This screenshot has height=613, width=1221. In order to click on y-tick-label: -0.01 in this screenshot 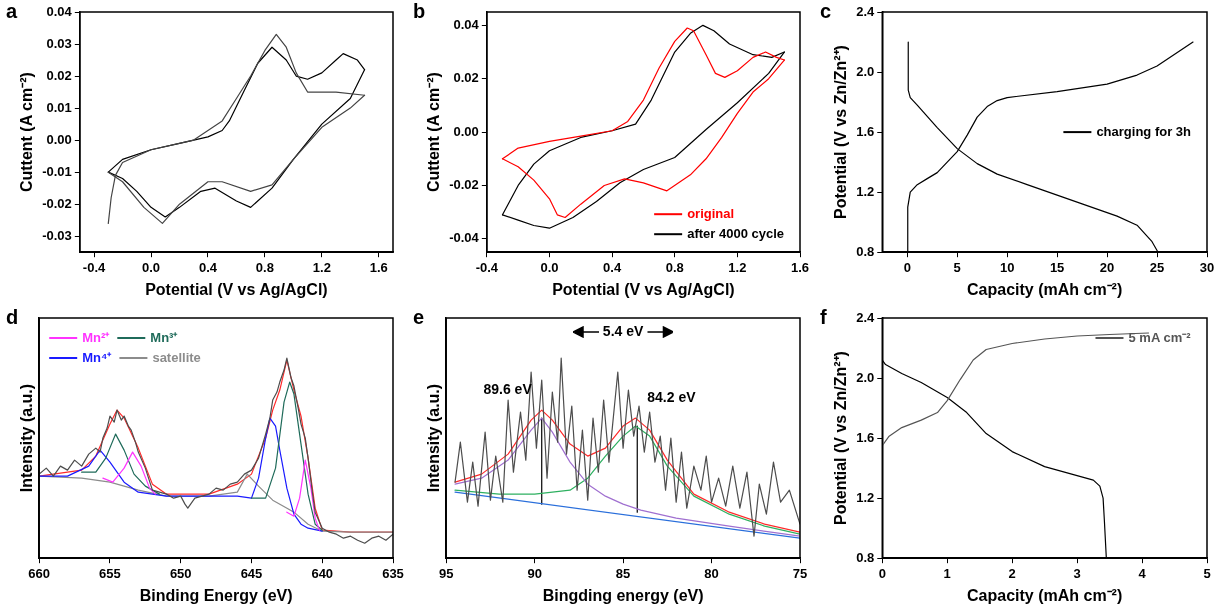, I will do `click(57, 171)`.